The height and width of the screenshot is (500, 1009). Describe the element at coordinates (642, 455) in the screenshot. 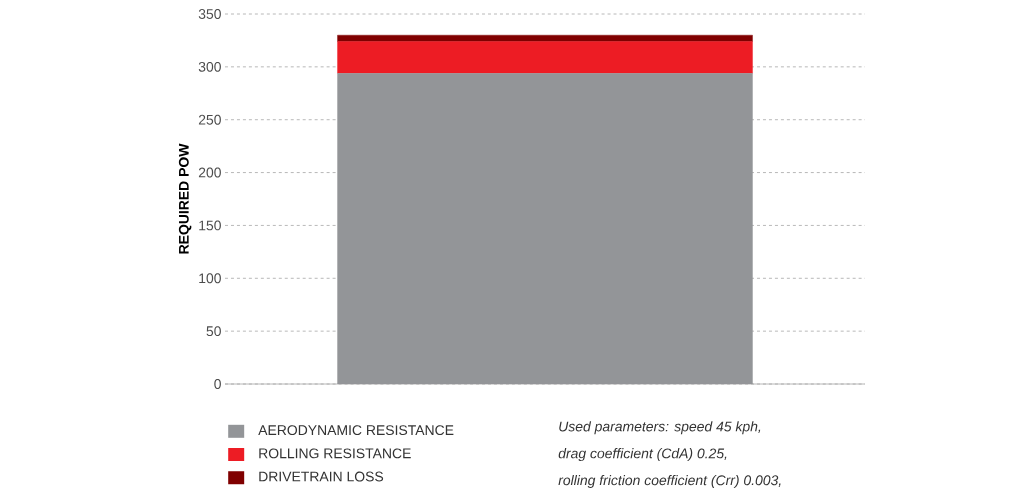

I see `text: drag coefficient (CdA) 0.25,` at that location.